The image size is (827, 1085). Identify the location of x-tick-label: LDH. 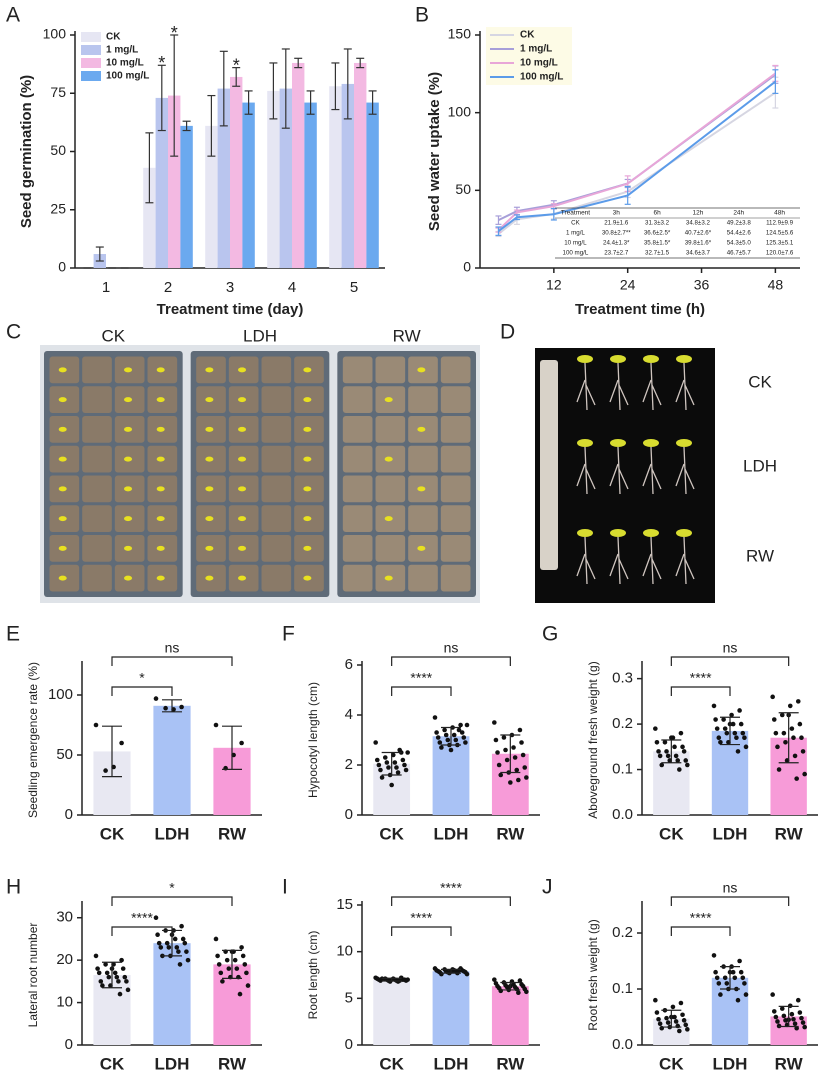
(730, 833).